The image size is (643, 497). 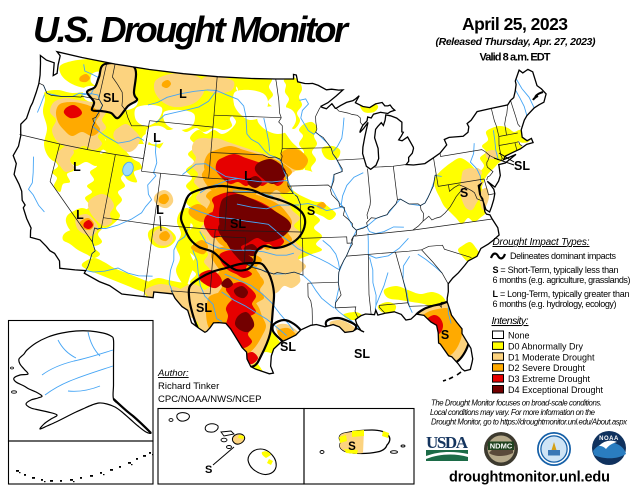 I want to click on svg-text: Author:, so click(x=173, y=373).